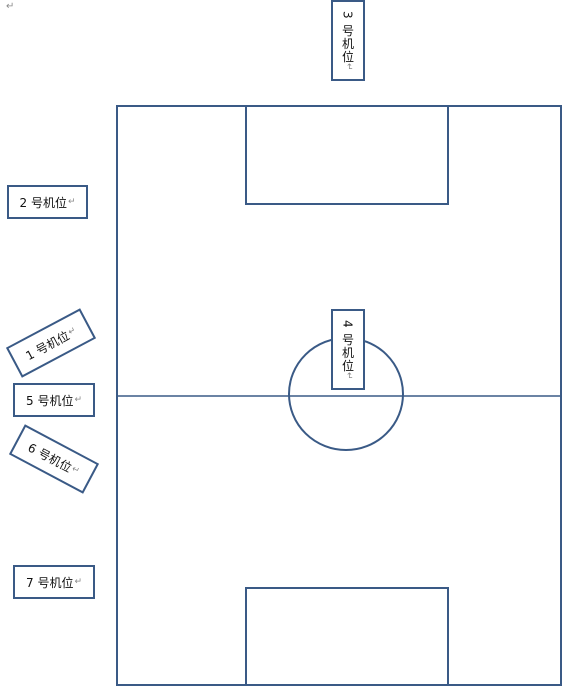 Image resolution: width=564 pixels, height=687 pixels. I want to click on camera-position-5-label: 5 号机位, so click(50, 400).